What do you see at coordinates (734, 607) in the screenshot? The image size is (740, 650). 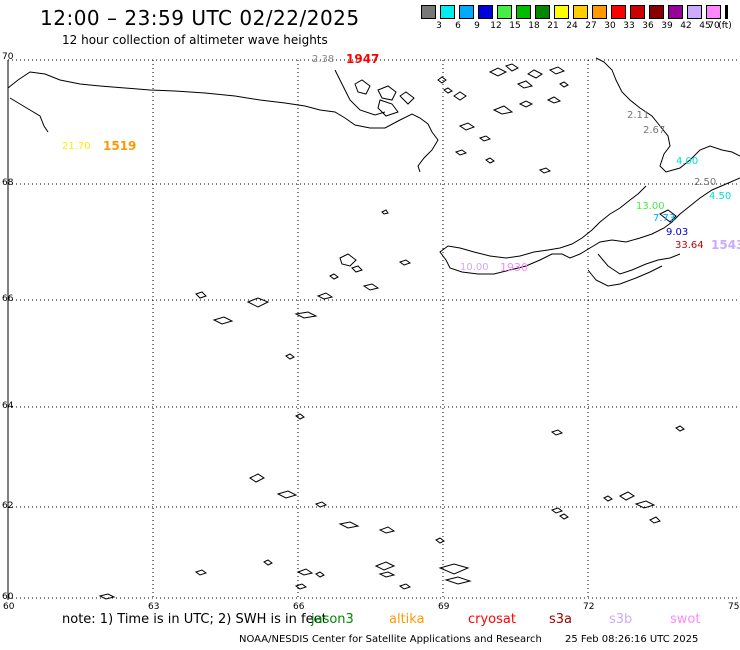 I see `lon-label: 75` at bounding box center [734, 607].